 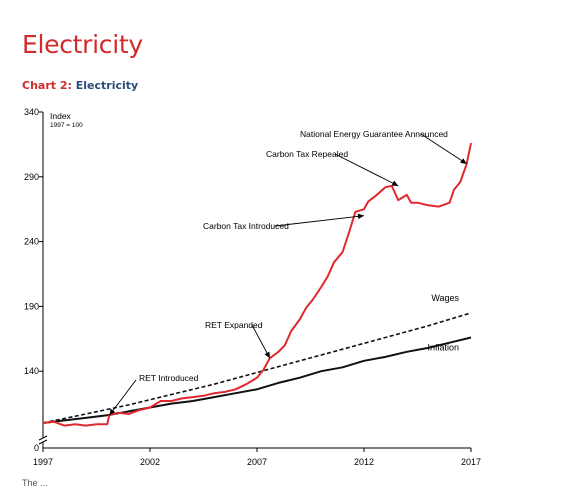 What do you see at coordinates (31, 306) in the screenshot?
I see `y-tick-label: 190` at bounding box center [31, 306].